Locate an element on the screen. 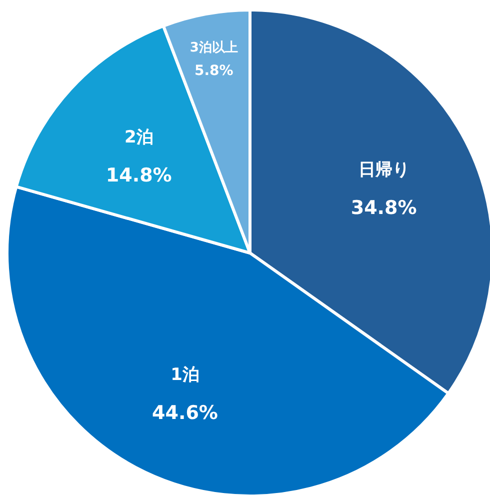  slice-label: 2泊 is located at coordinates (139, 137).